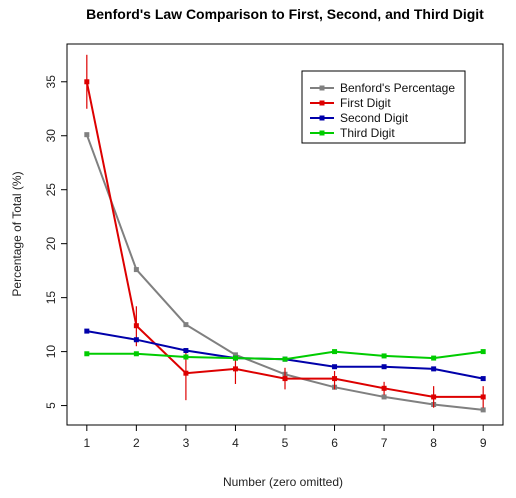 This screenshot has height=498, width=516. What do you see at coordinates (365, 103) in the screenshot?
I see `legend-label: First Digit` at bounding box center [365, 103].